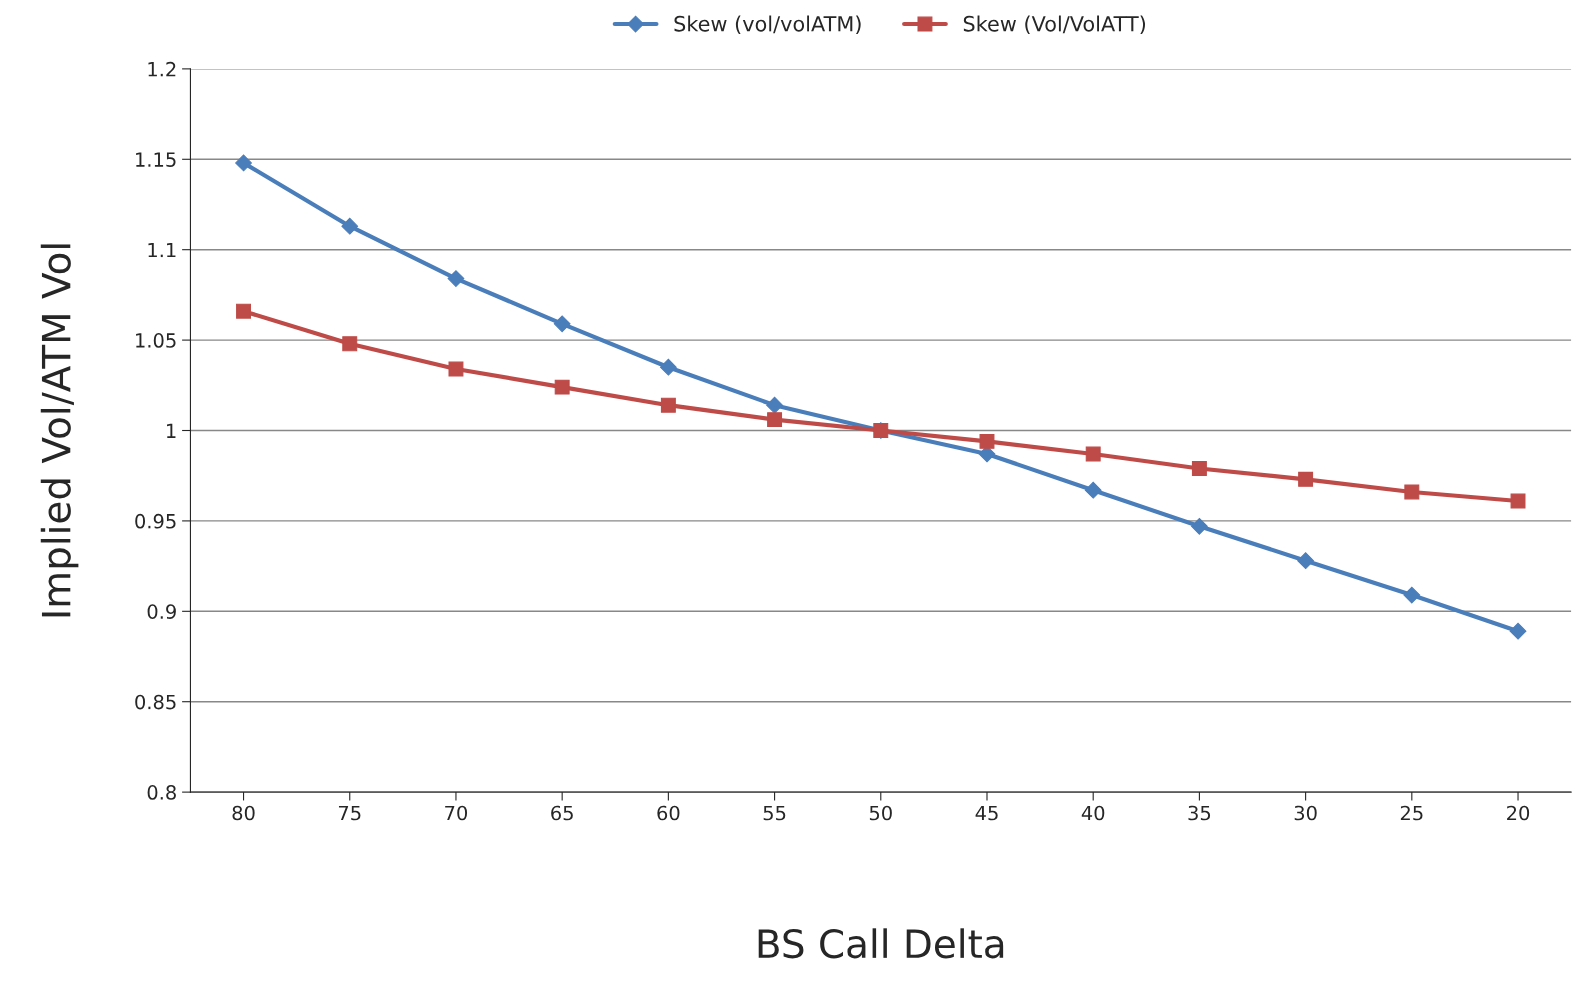 The image size is (1587, 984). Describe the element at coordinates (986, 813) in the screenshot. I see `x-tick-label: 45` at that location.